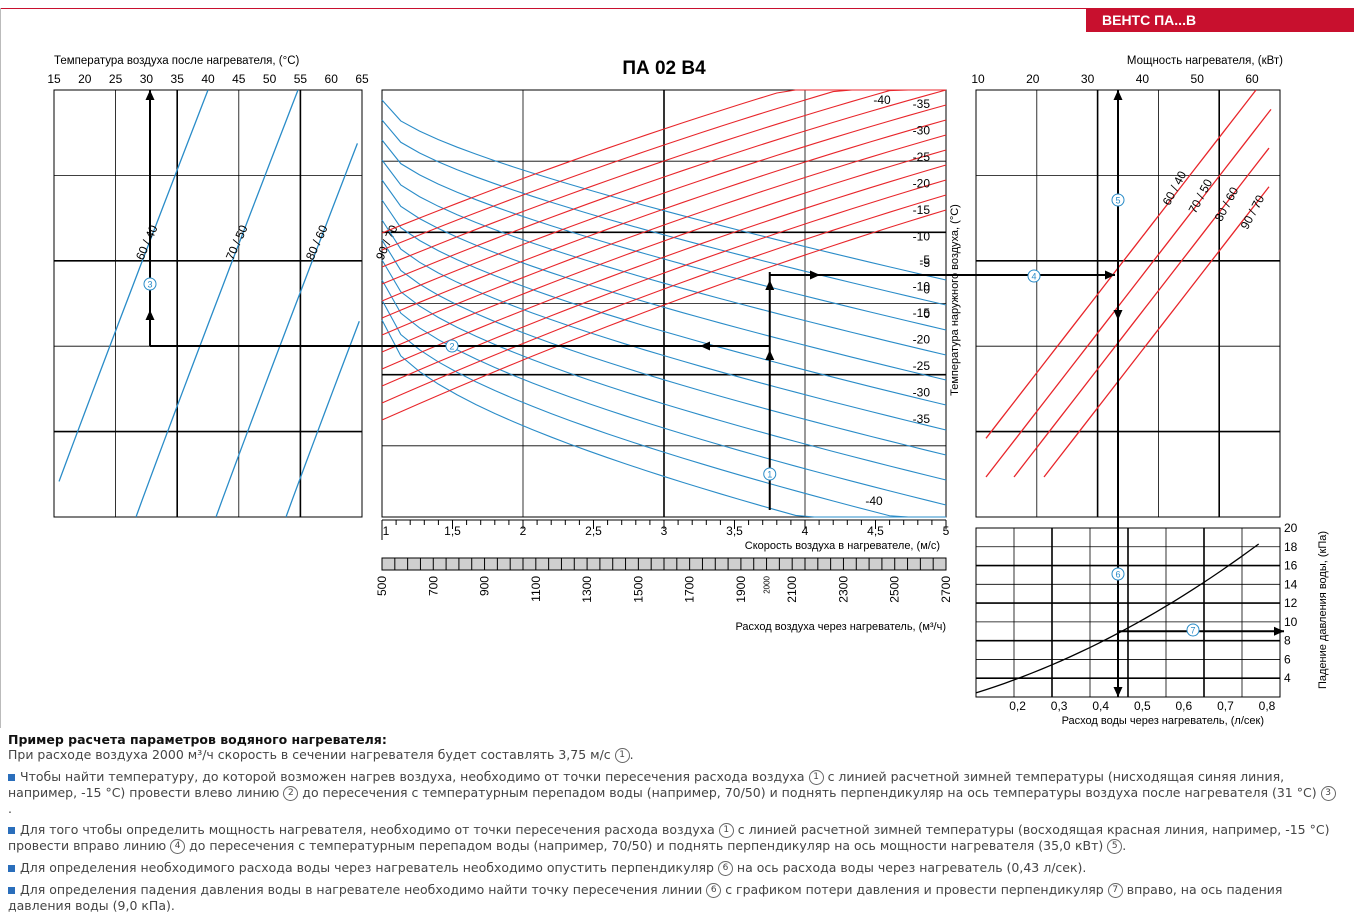  Describe the element at coordinates (1201, 195) in the screenshot. I see `right-series-label: 70 / 50` at that location.